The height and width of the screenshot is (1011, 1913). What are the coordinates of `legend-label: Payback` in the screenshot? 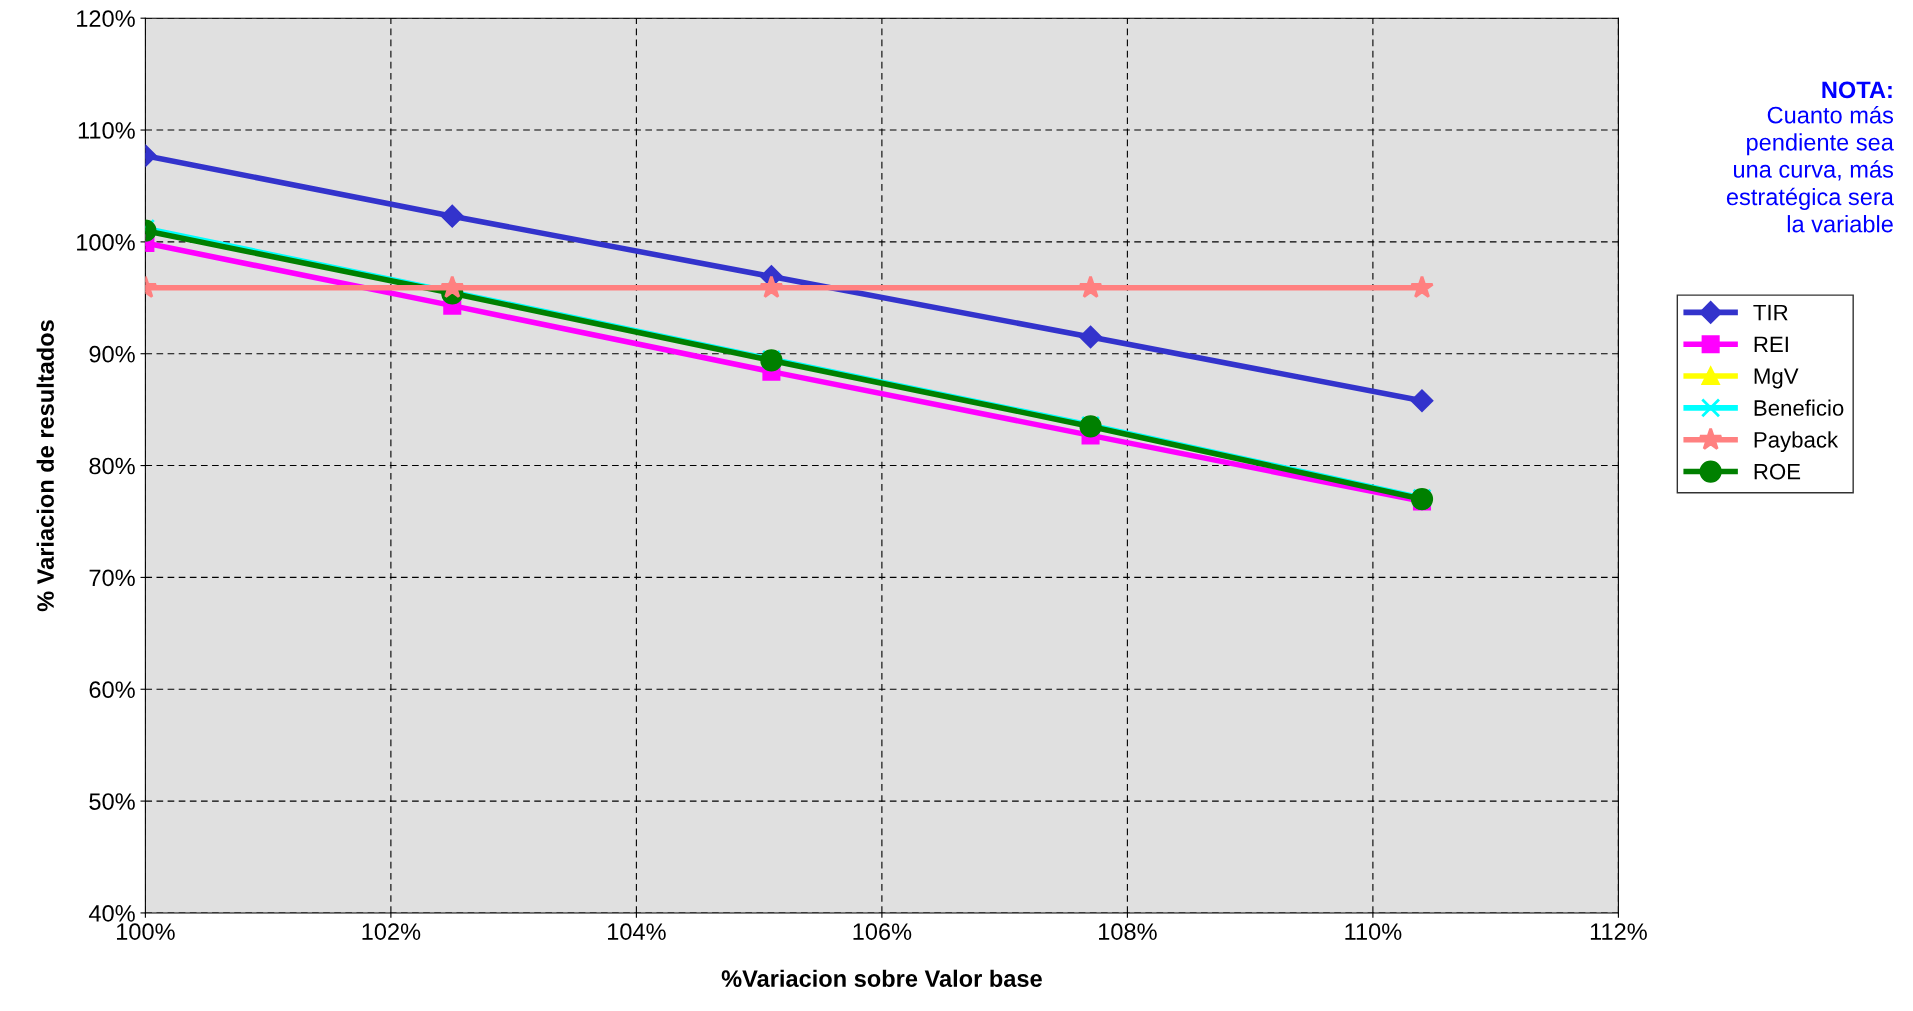 It's located at (1796, 442).